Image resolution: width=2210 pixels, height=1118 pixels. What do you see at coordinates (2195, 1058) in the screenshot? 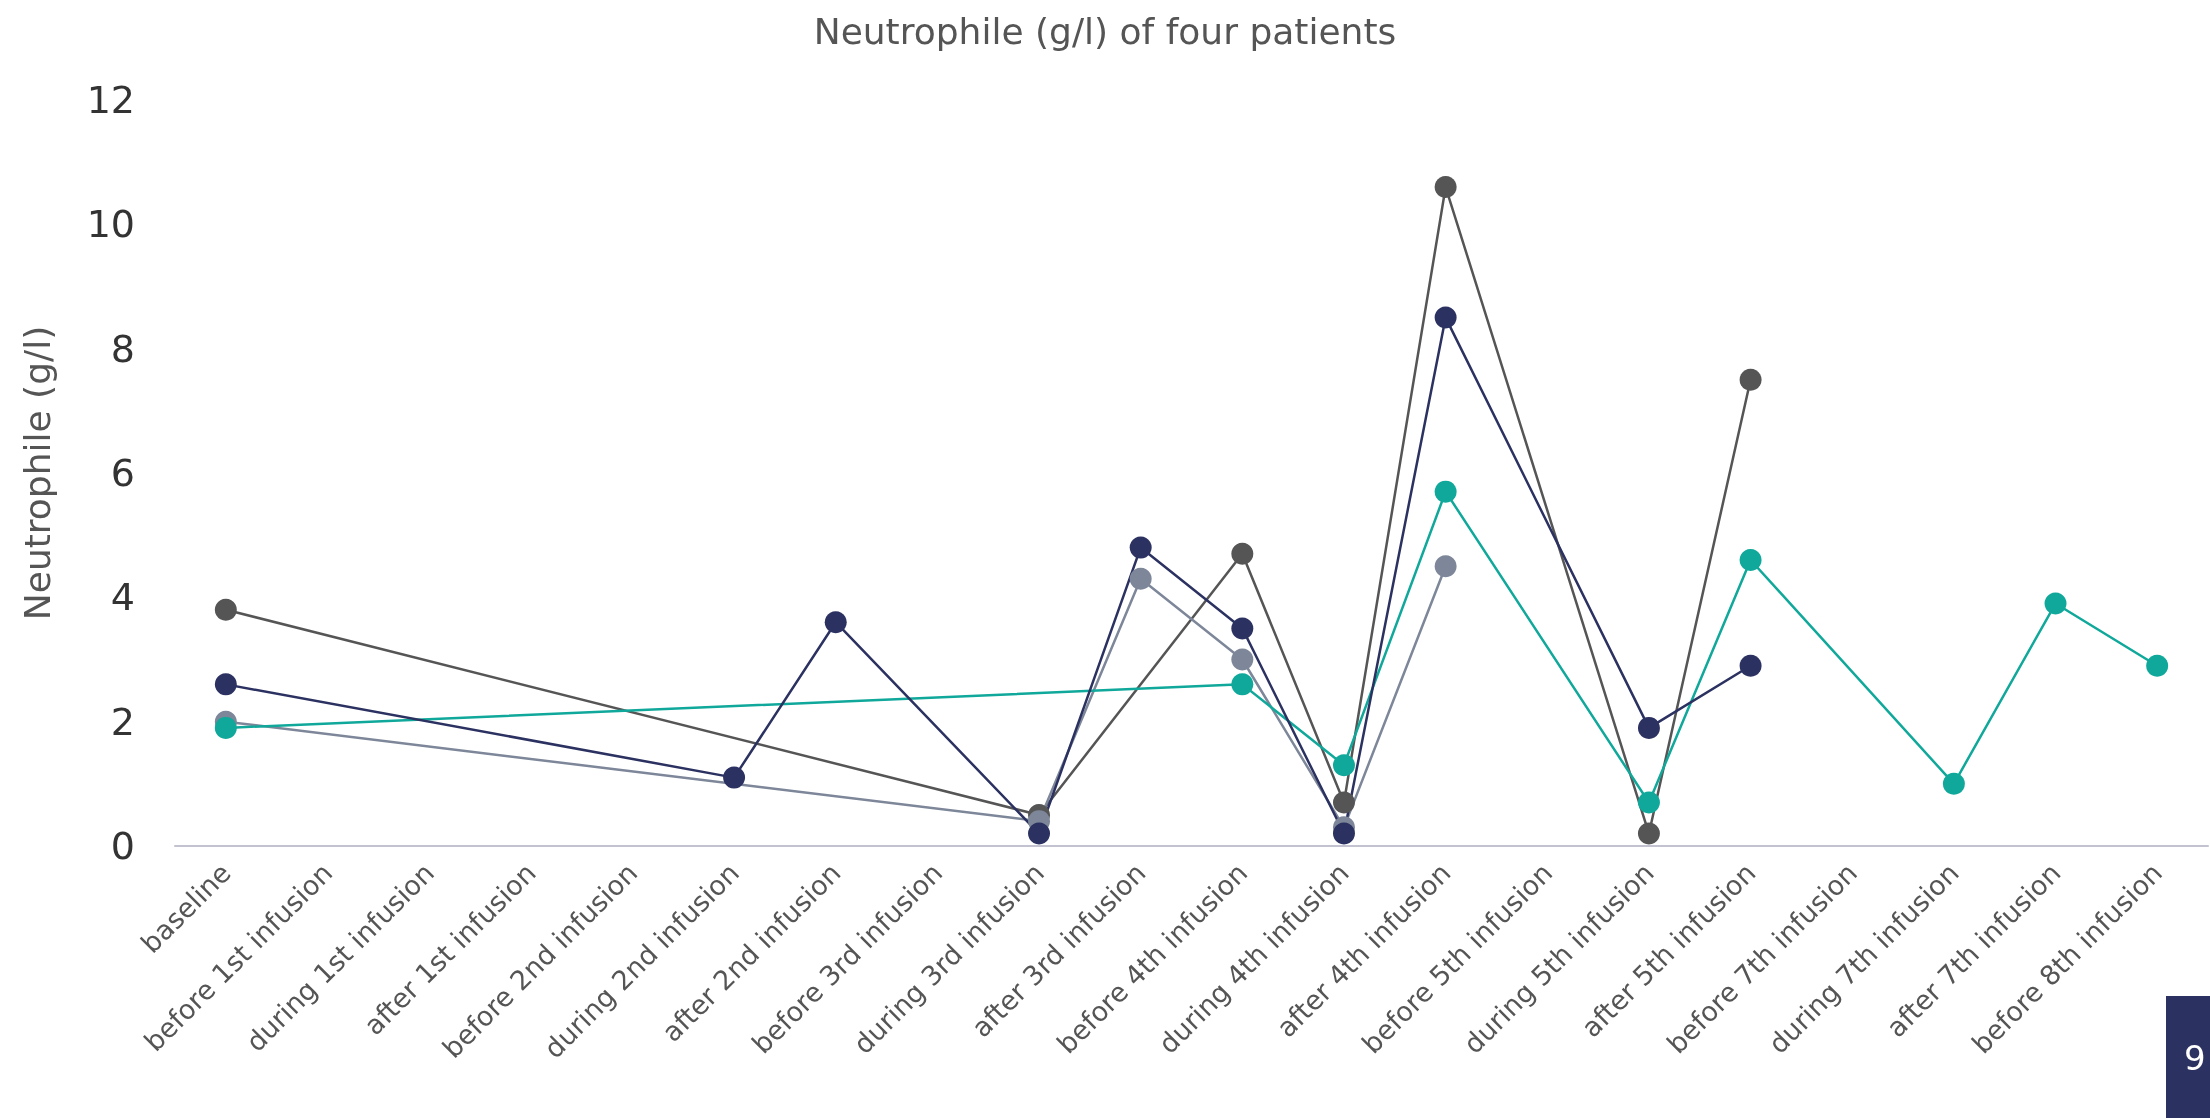
I see `text: 9` at bounding box center [2195, 1058].